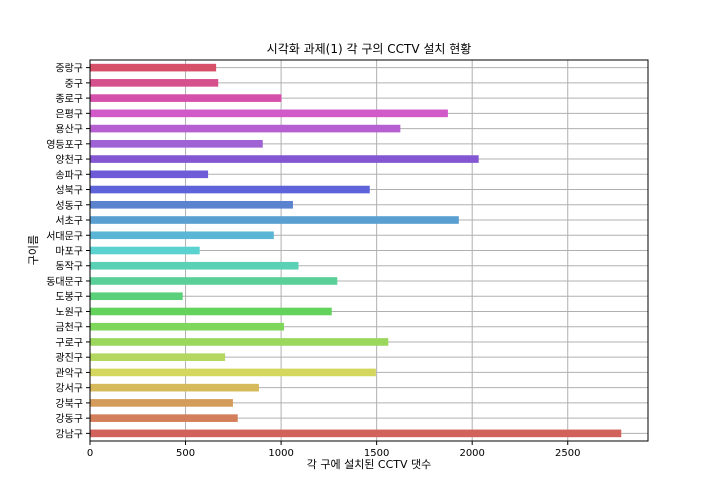 This screenshot has width=720, height=504. I want to click on bar-종로구, so click(186, 98).